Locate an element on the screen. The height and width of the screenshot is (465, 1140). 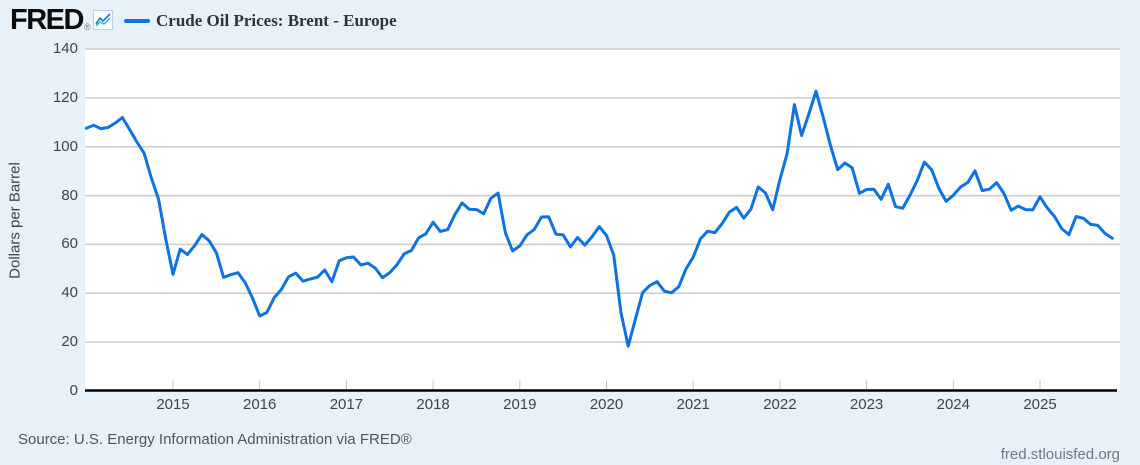
y-tick-label-80: 80 is located at coordinates (69, 195).